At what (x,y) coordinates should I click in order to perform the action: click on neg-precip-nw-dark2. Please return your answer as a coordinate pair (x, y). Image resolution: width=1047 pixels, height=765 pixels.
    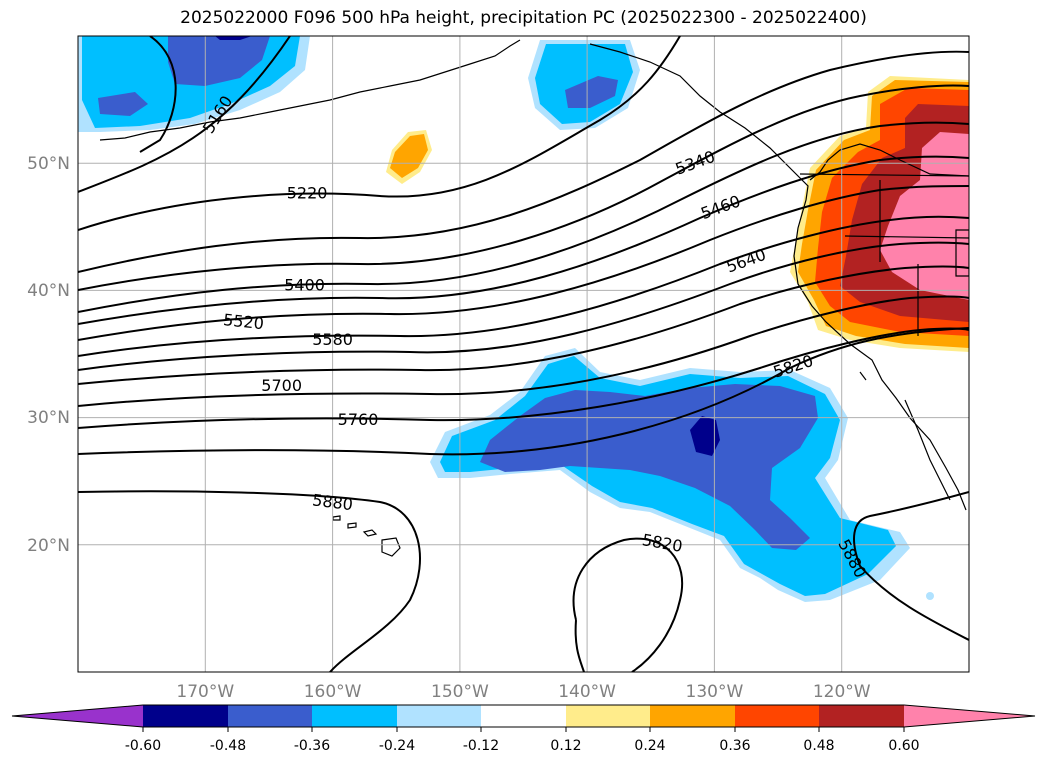
    Looking at the image, I should click on (123, 104).